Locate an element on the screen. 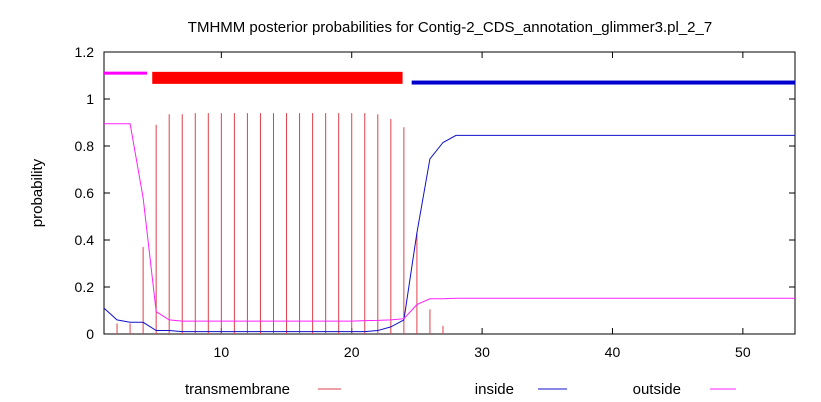 The image size is (821, 402). y-tick-label: 0.2 is located at coordinates (85, 287).